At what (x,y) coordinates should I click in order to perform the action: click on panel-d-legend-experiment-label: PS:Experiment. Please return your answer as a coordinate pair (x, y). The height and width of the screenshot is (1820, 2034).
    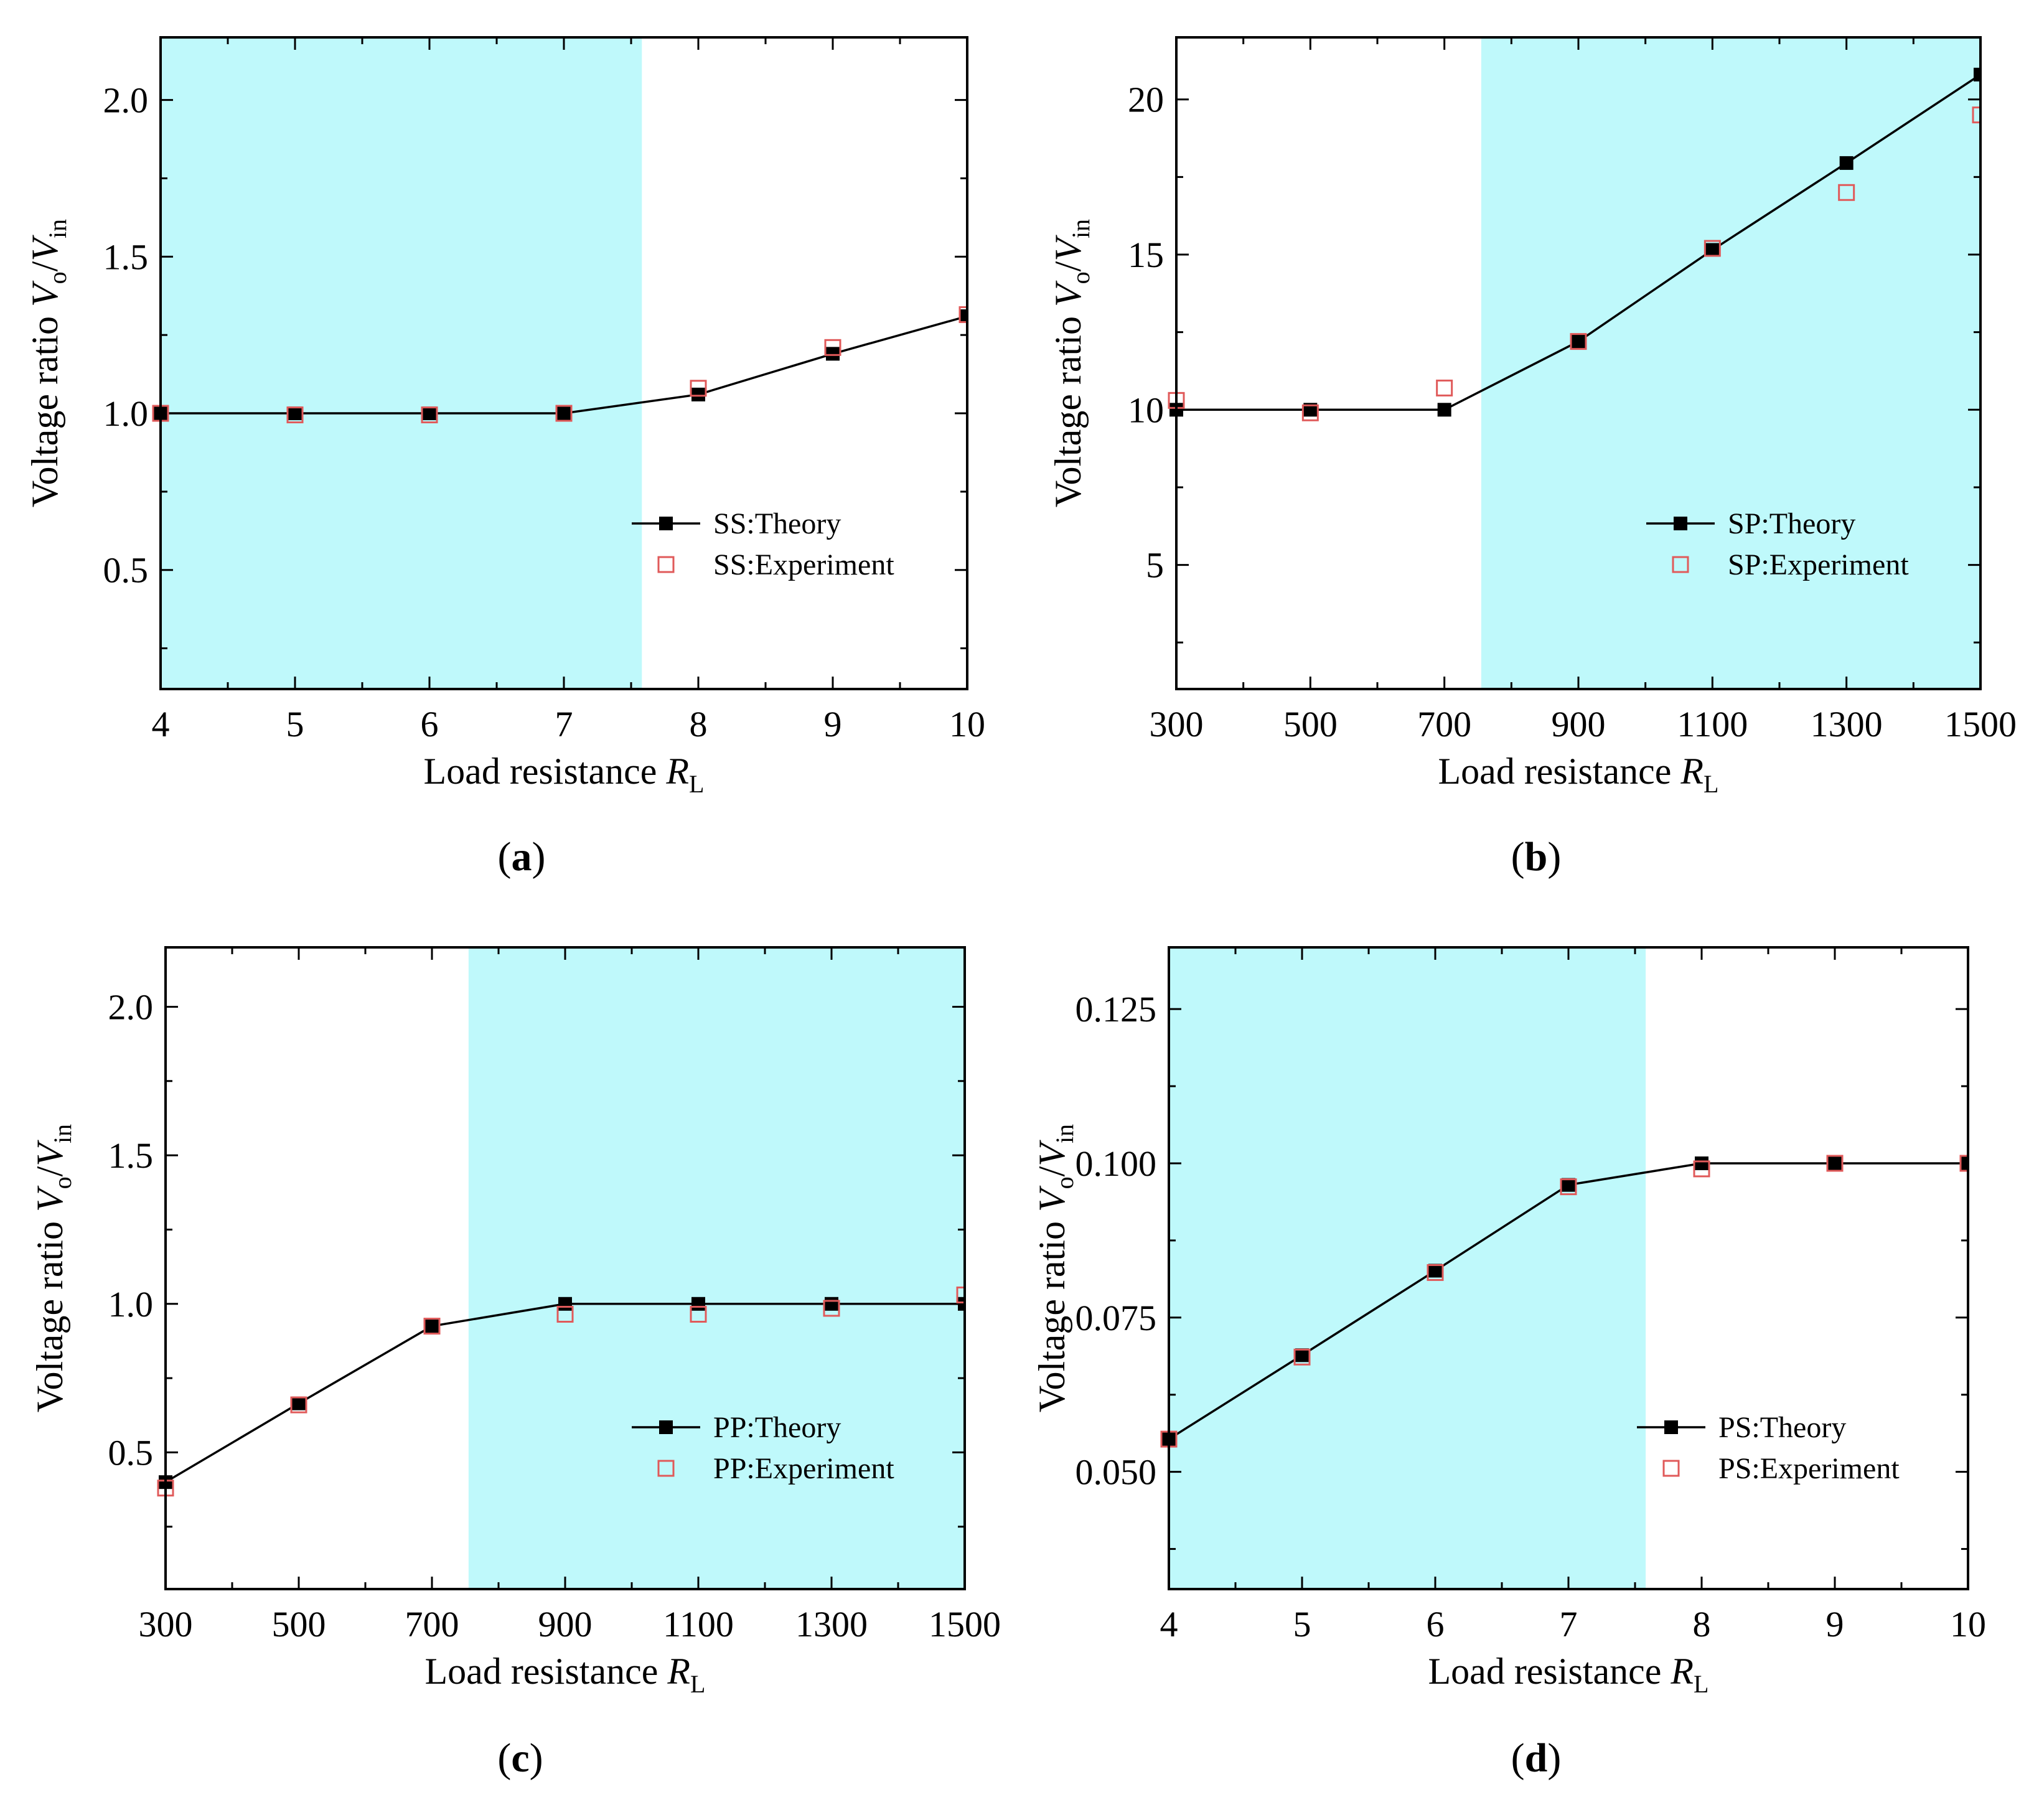
    Looking at the image, I should click on (1809, 1468).